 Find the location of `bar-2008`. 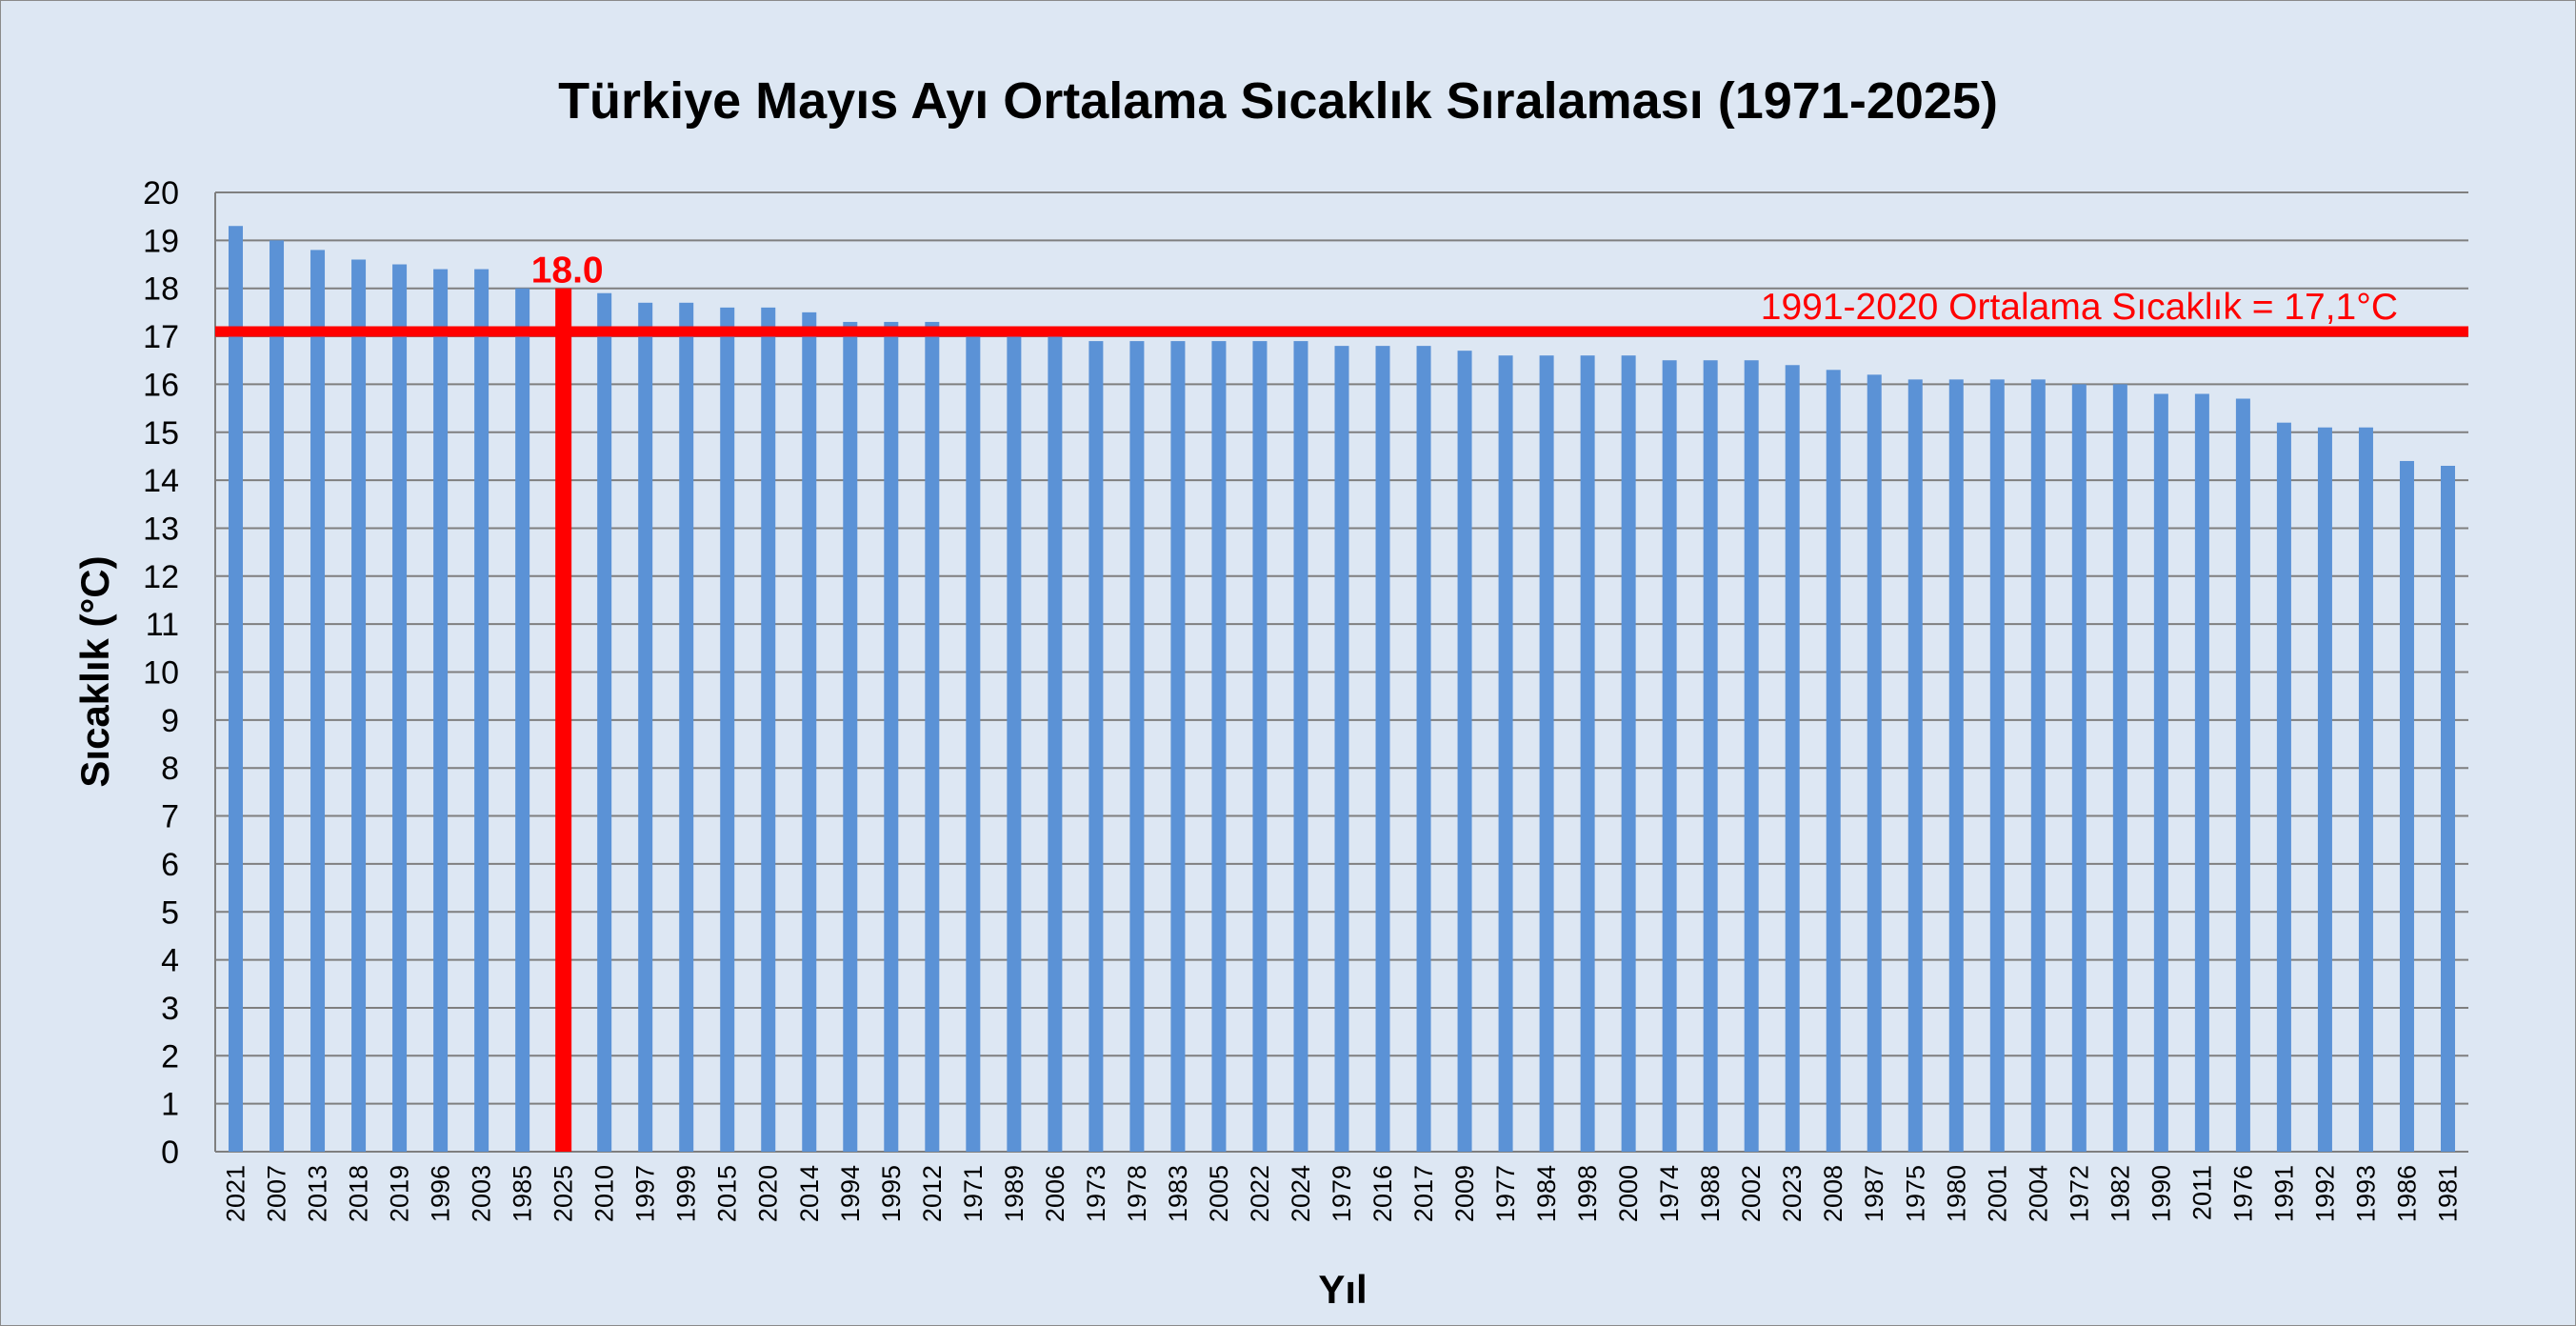

bar-2008 is located at coordinates (1833, 761).